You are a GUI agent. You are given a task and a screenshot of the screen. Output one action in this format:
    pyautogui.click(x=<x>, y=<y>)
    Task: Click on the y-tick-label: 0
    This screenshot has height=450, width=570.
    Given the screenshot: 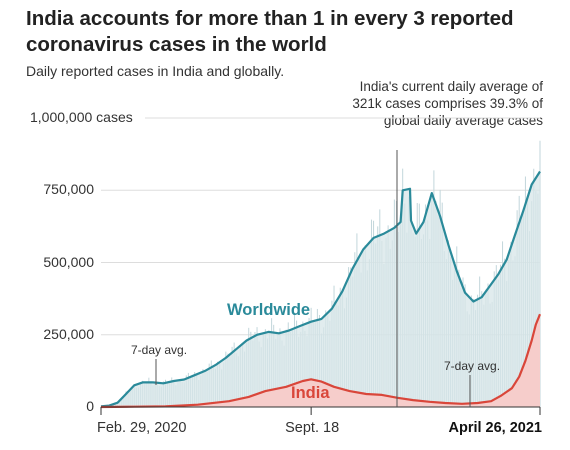 What is the action you would take?
    pyautogui.click(x=90, y=406)
    